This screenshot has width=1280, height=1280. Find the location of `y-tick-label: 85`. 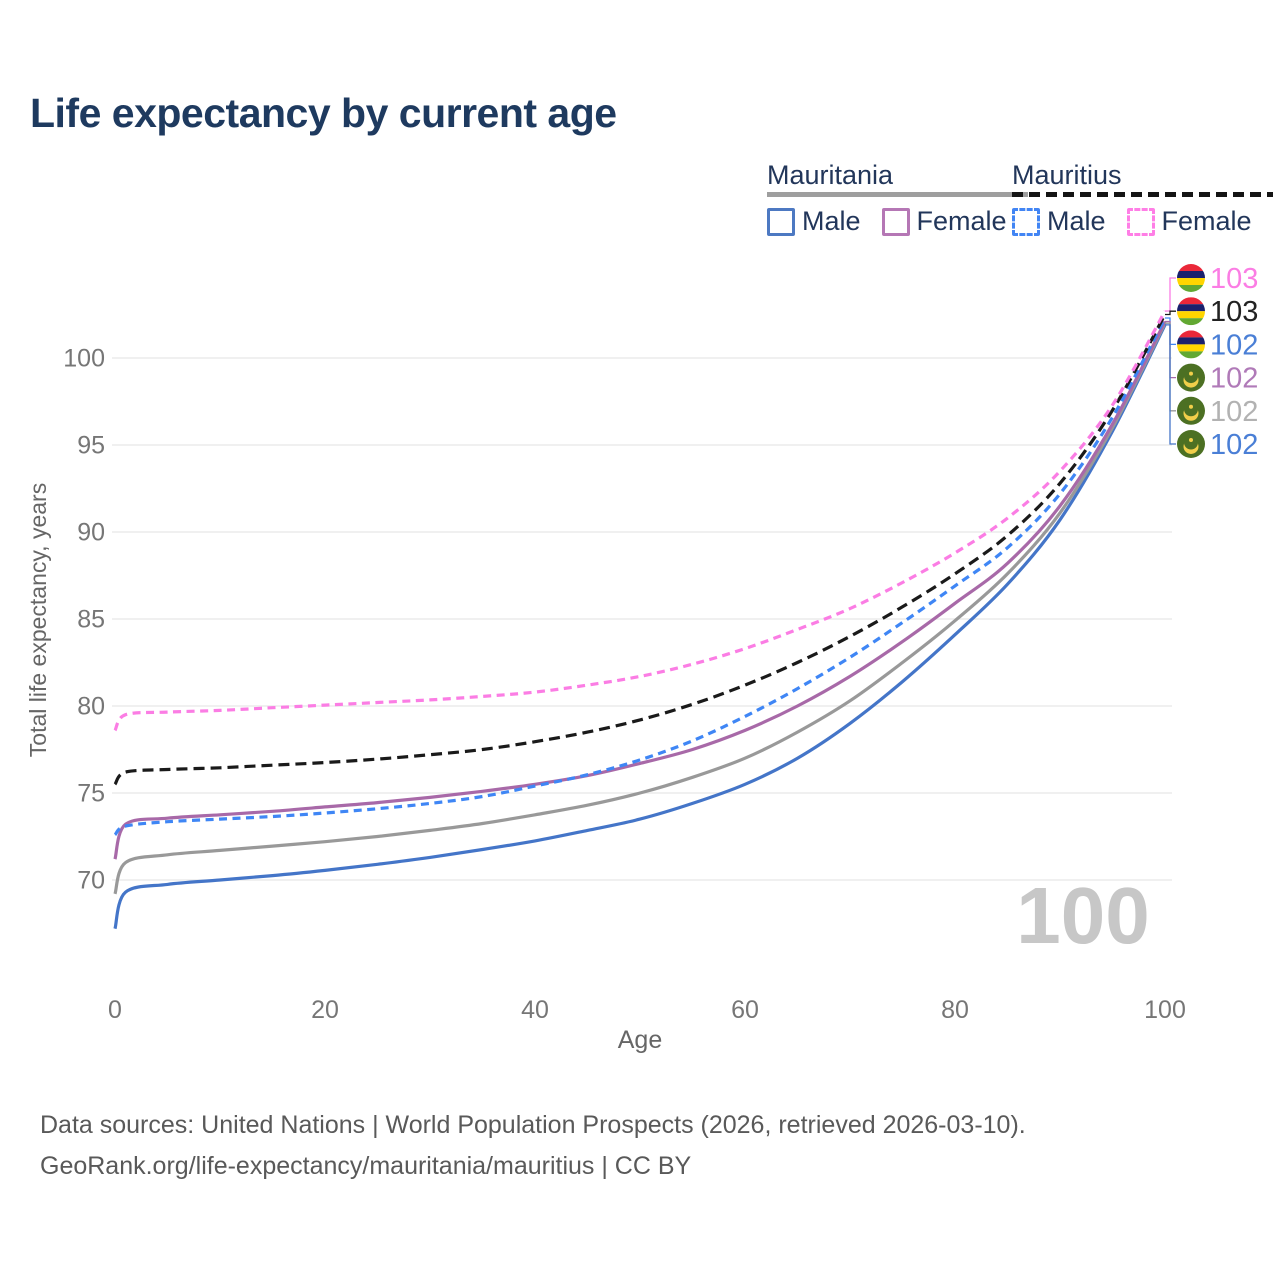

y-tick-label: 85 is located at coordinates (91, 620).